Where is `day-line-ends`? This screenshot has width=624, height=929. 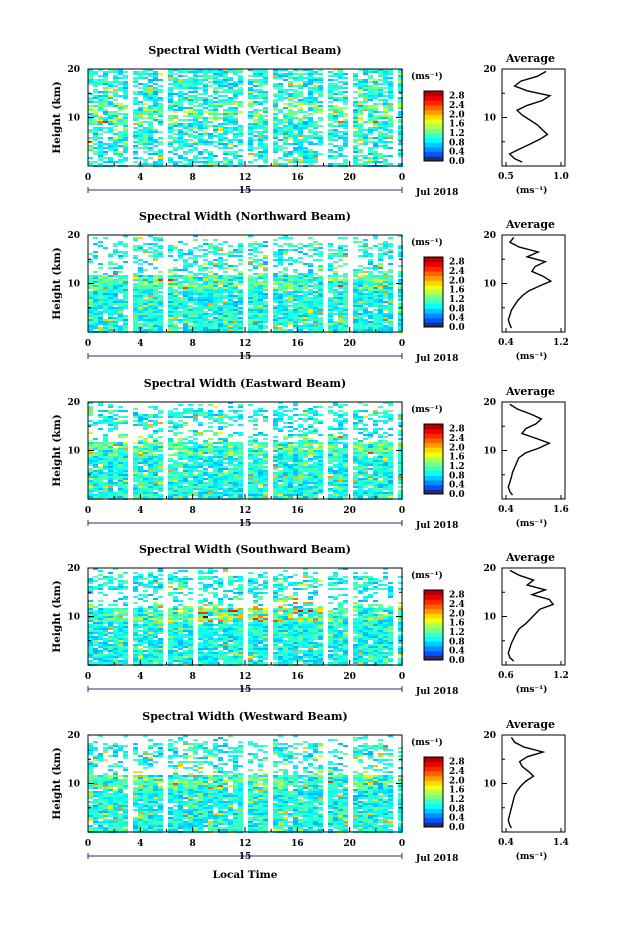 day-line-ends is located at coordinates (245, 356).